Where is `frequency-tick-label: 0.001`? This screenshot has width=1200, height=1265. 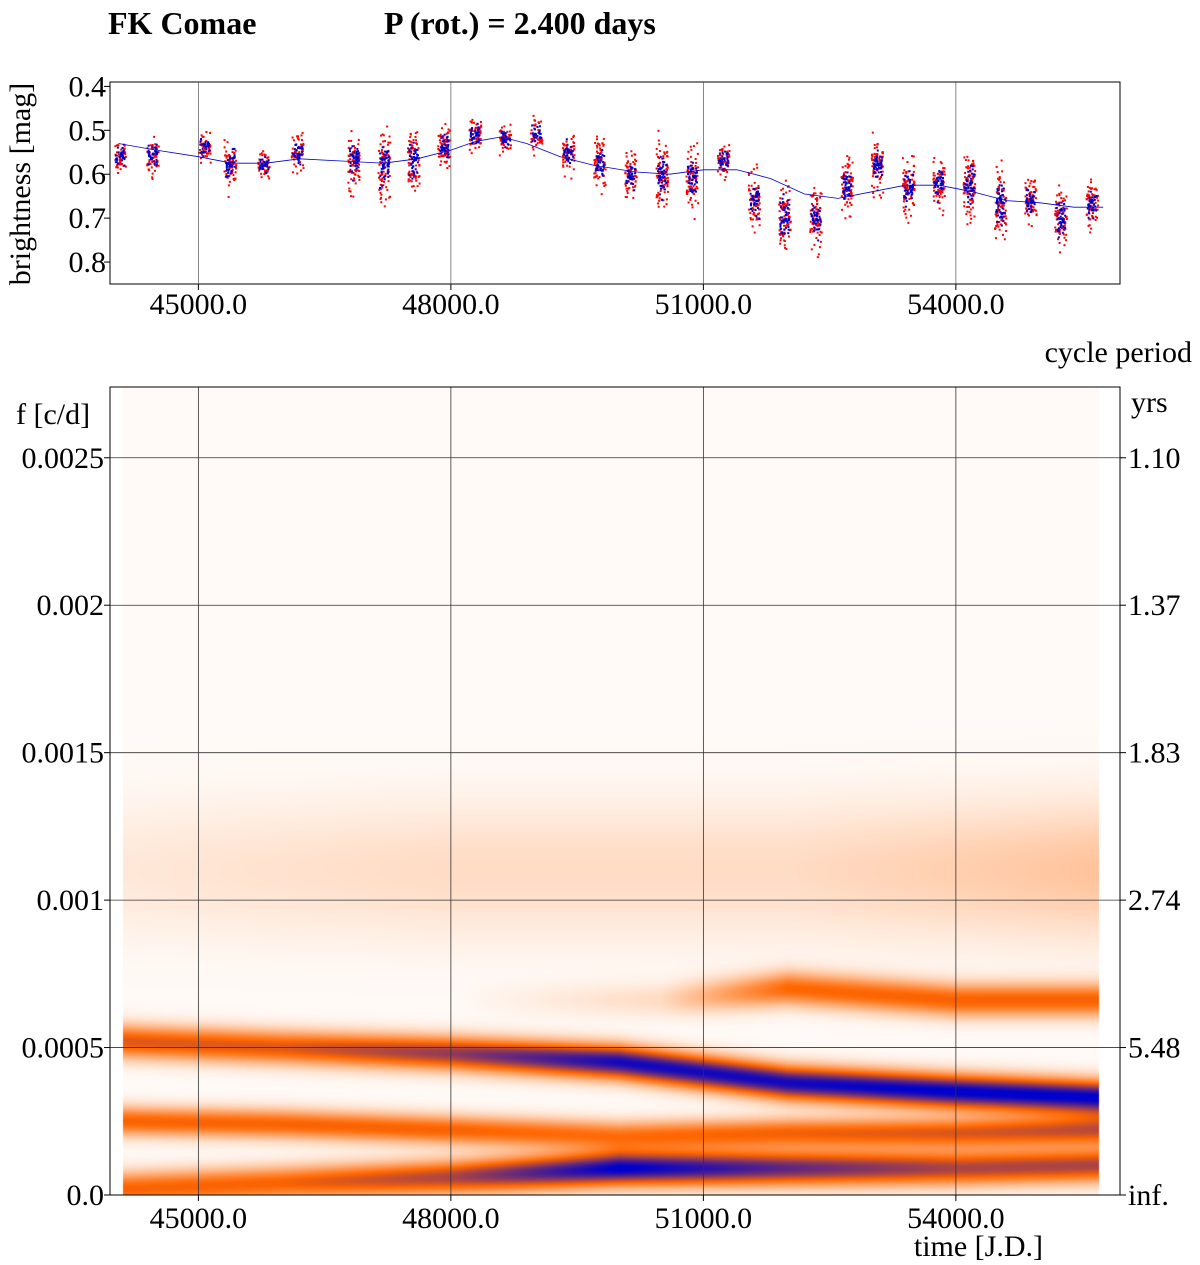 frequency-tick-label: 0.001 is located at coordinates (71, 900).